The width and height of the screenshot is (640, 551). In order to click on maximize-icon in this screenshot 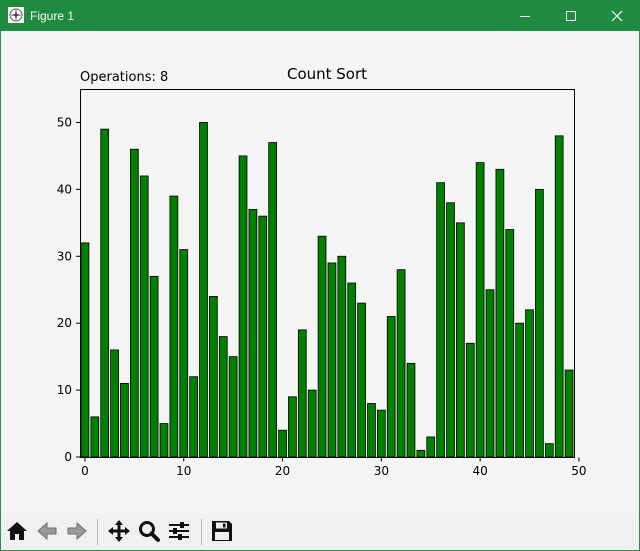, I will do `click(571, 15)`.